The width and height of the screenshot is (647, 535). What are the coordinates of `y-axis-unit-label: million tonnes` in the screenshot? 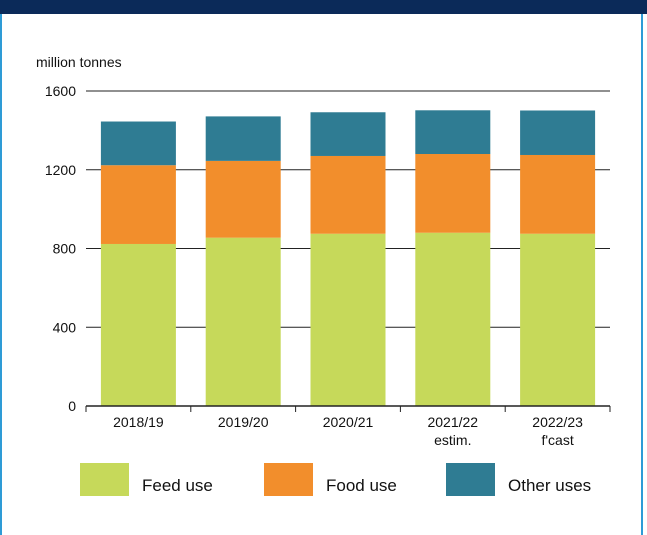 It's located at (79, 62).